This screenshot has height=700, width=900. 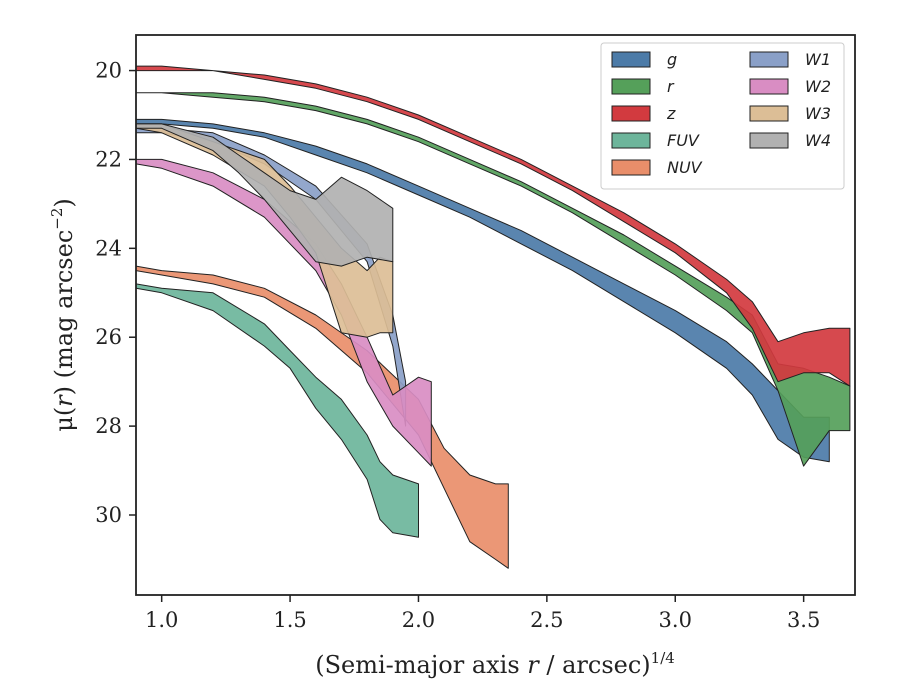 What do you see at coordinates (818, 86) in the screenshot?
I see `legend-label-w2: W2` at bounding box center [818, 86].